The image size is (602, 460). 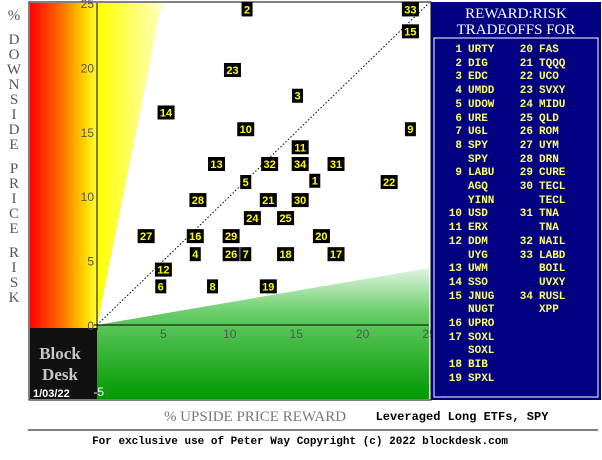 I want to click on data-point-label: 16, so click(x=195, y=237).